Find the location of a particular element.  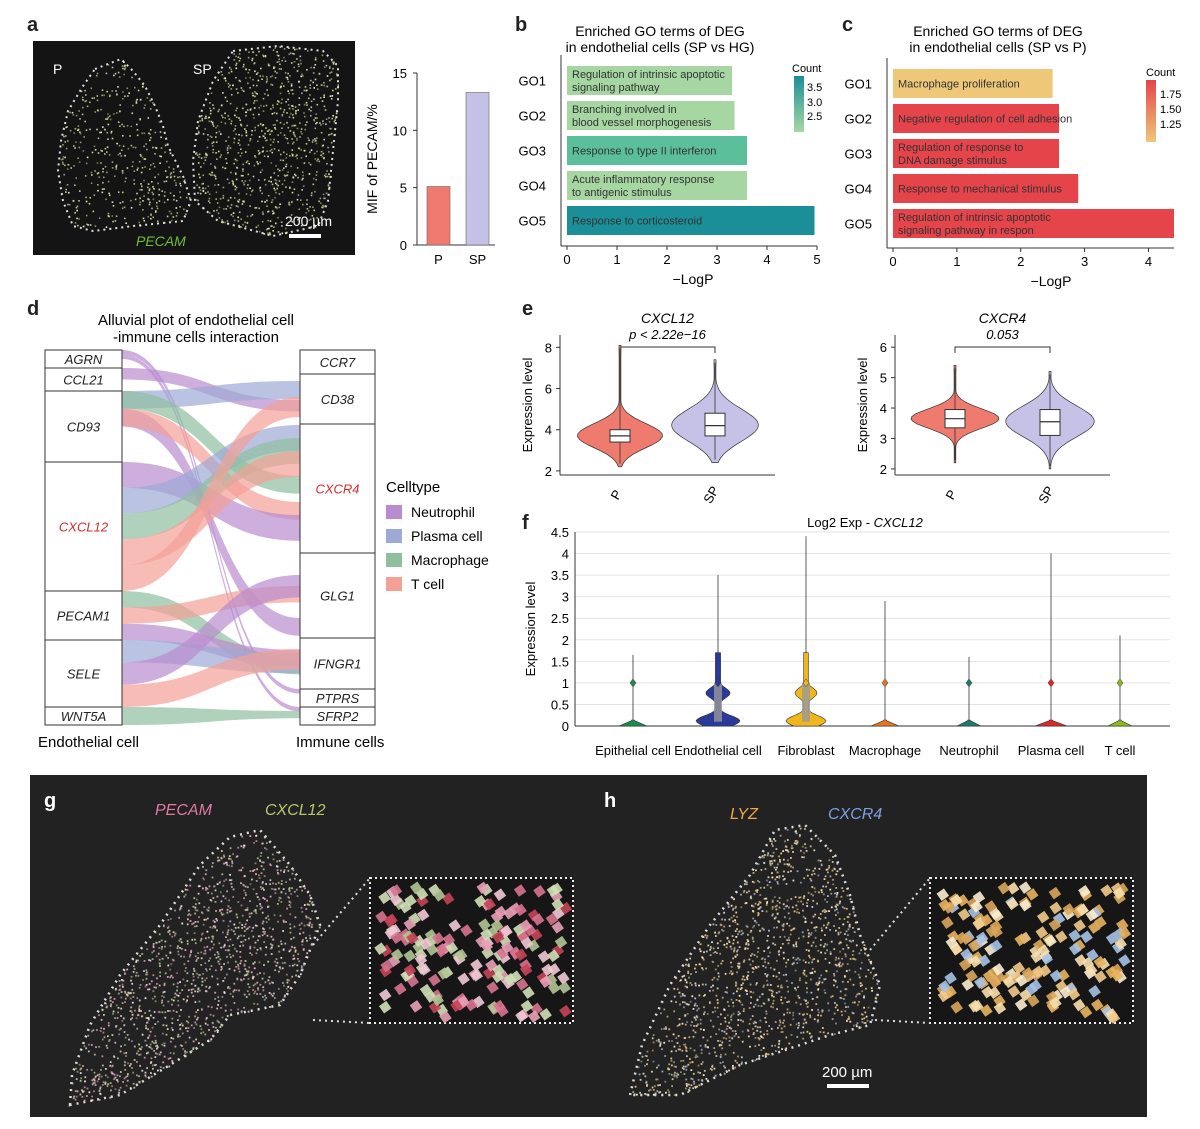

go-term-label: signaling pathway in respon is located at coordinates (966, 231).